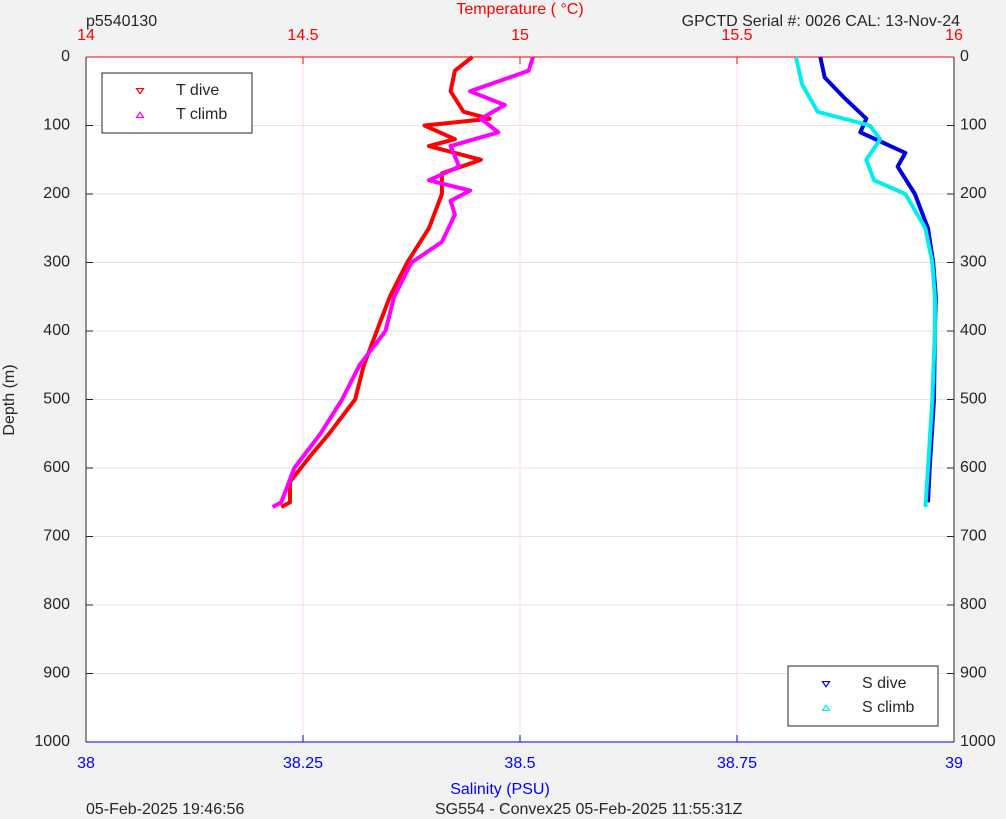 This screenshot has width=1006, height=819. Describe the element at coordinates (56, 330) in the screenshot. I see `y-tick-label: 400` at that location.